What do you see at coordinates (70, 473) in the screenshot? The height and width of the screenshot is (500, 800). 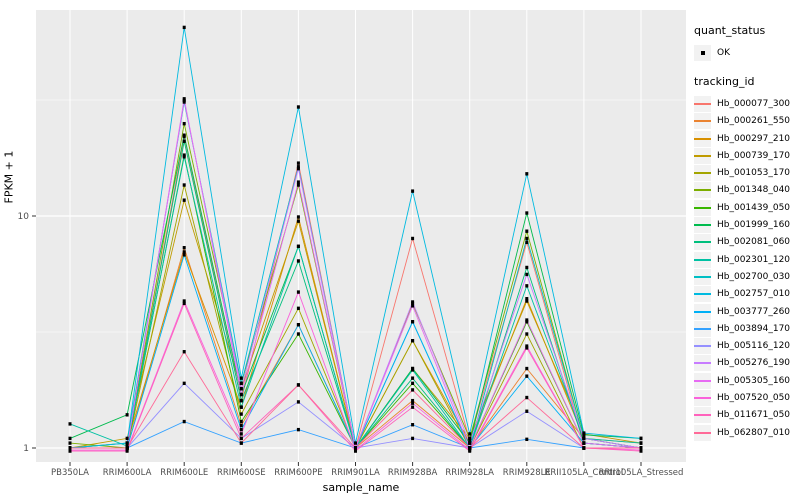 I see `x-tick-label: PB350LA` at bounding box center [70, 473].